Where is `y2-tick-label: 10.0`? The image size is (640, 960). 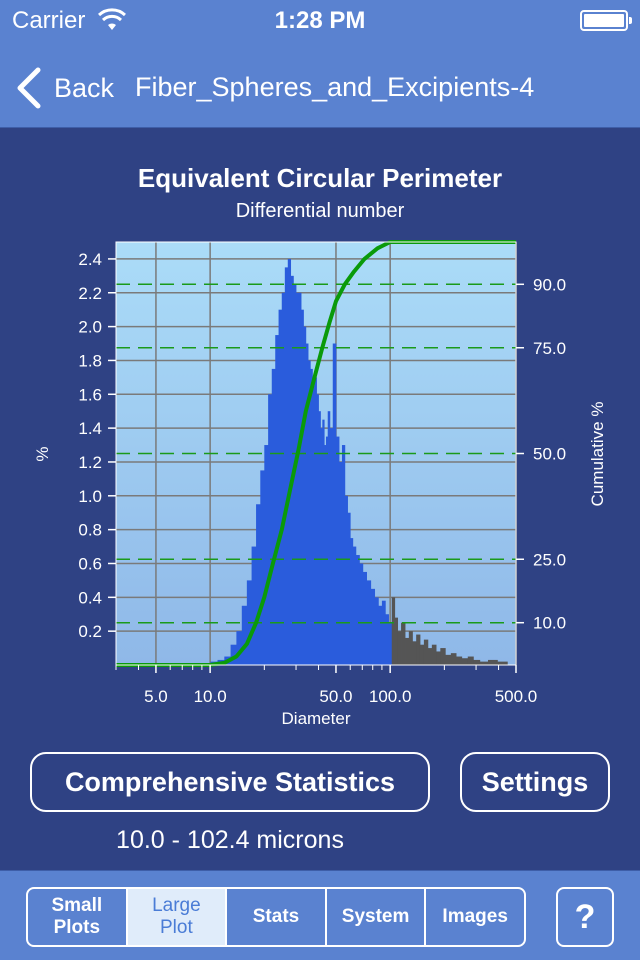
y2-tick-label: 10.0 is located at coordinates (549, 623).